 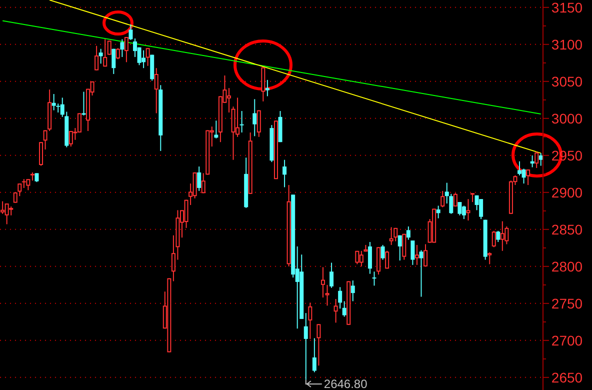 What do you see at coordinates (567, 229) in the screenshot?
I see `y-tick-label: 2850` at bounding box center [567, 229].